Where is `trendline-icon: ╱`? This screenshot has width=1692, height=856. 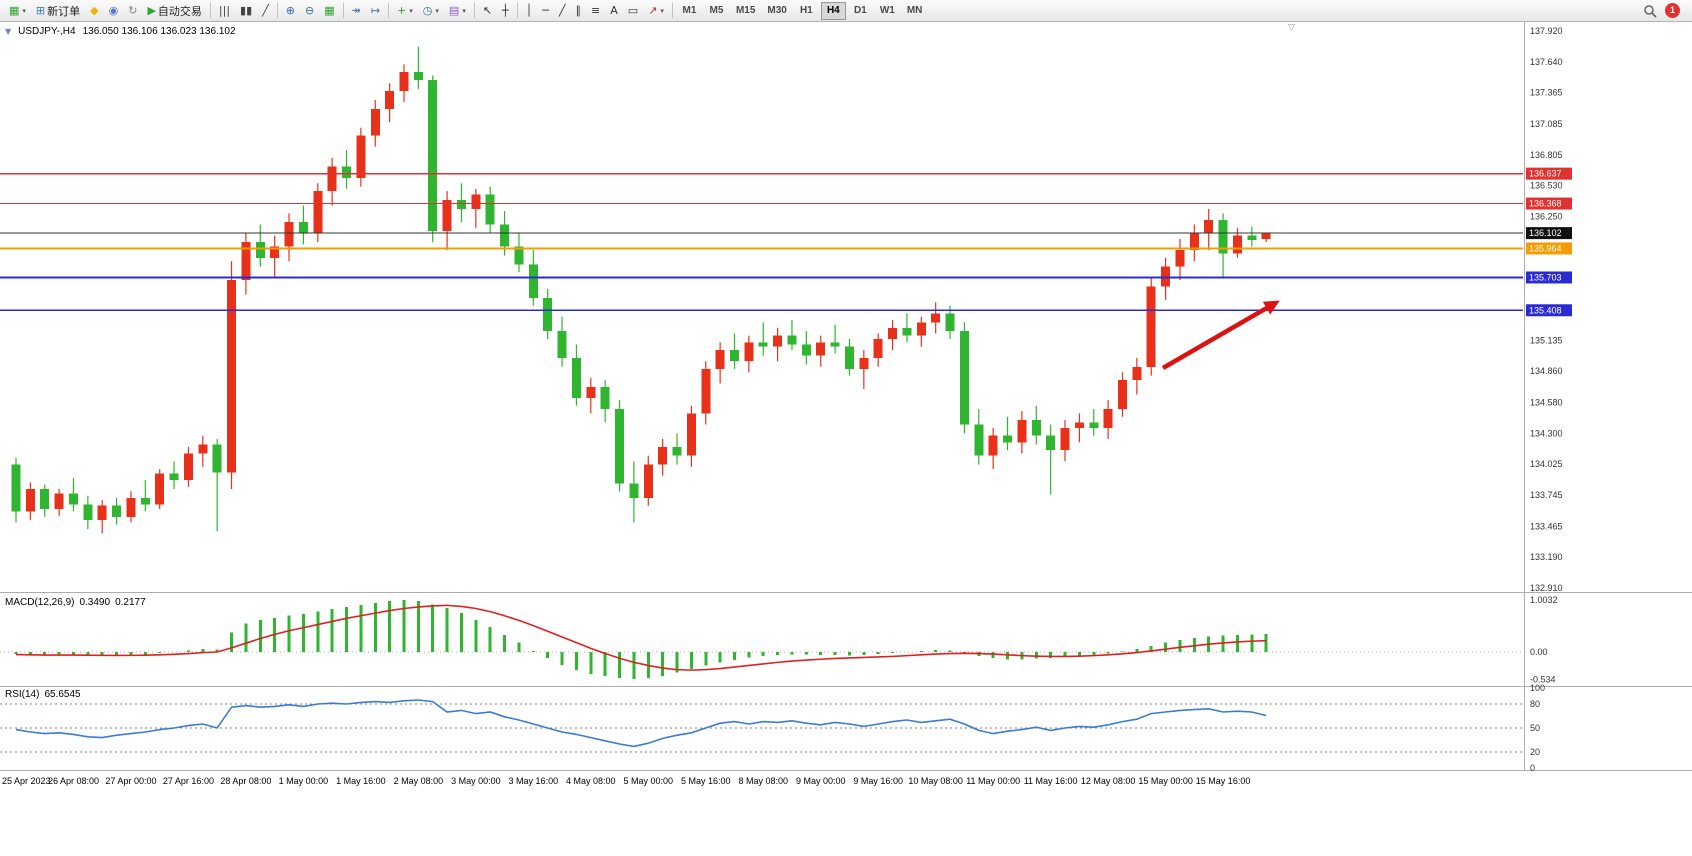
trendline-icon: ╱ is located at coordinates (562, 10).